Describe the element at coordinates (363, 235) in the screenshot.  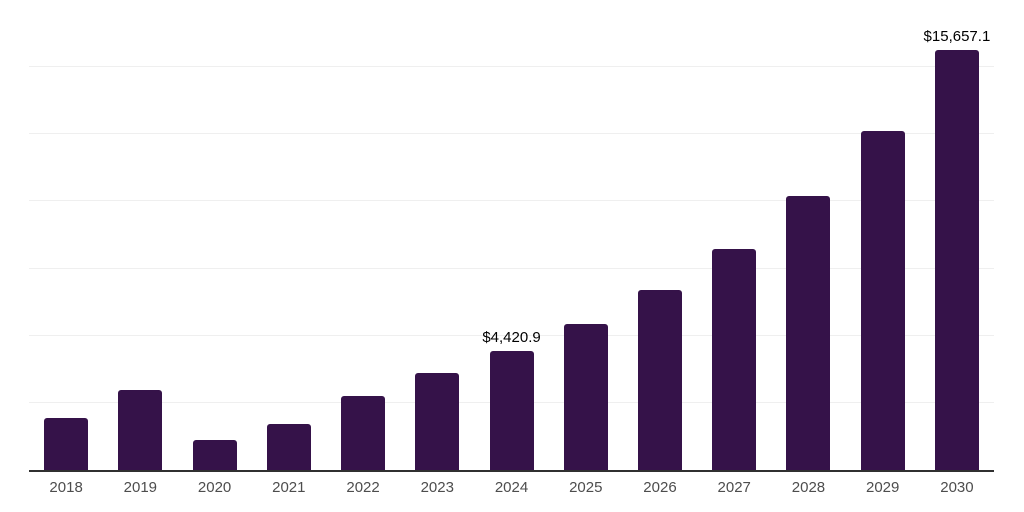
I see `bar-slot-2022` at that location.